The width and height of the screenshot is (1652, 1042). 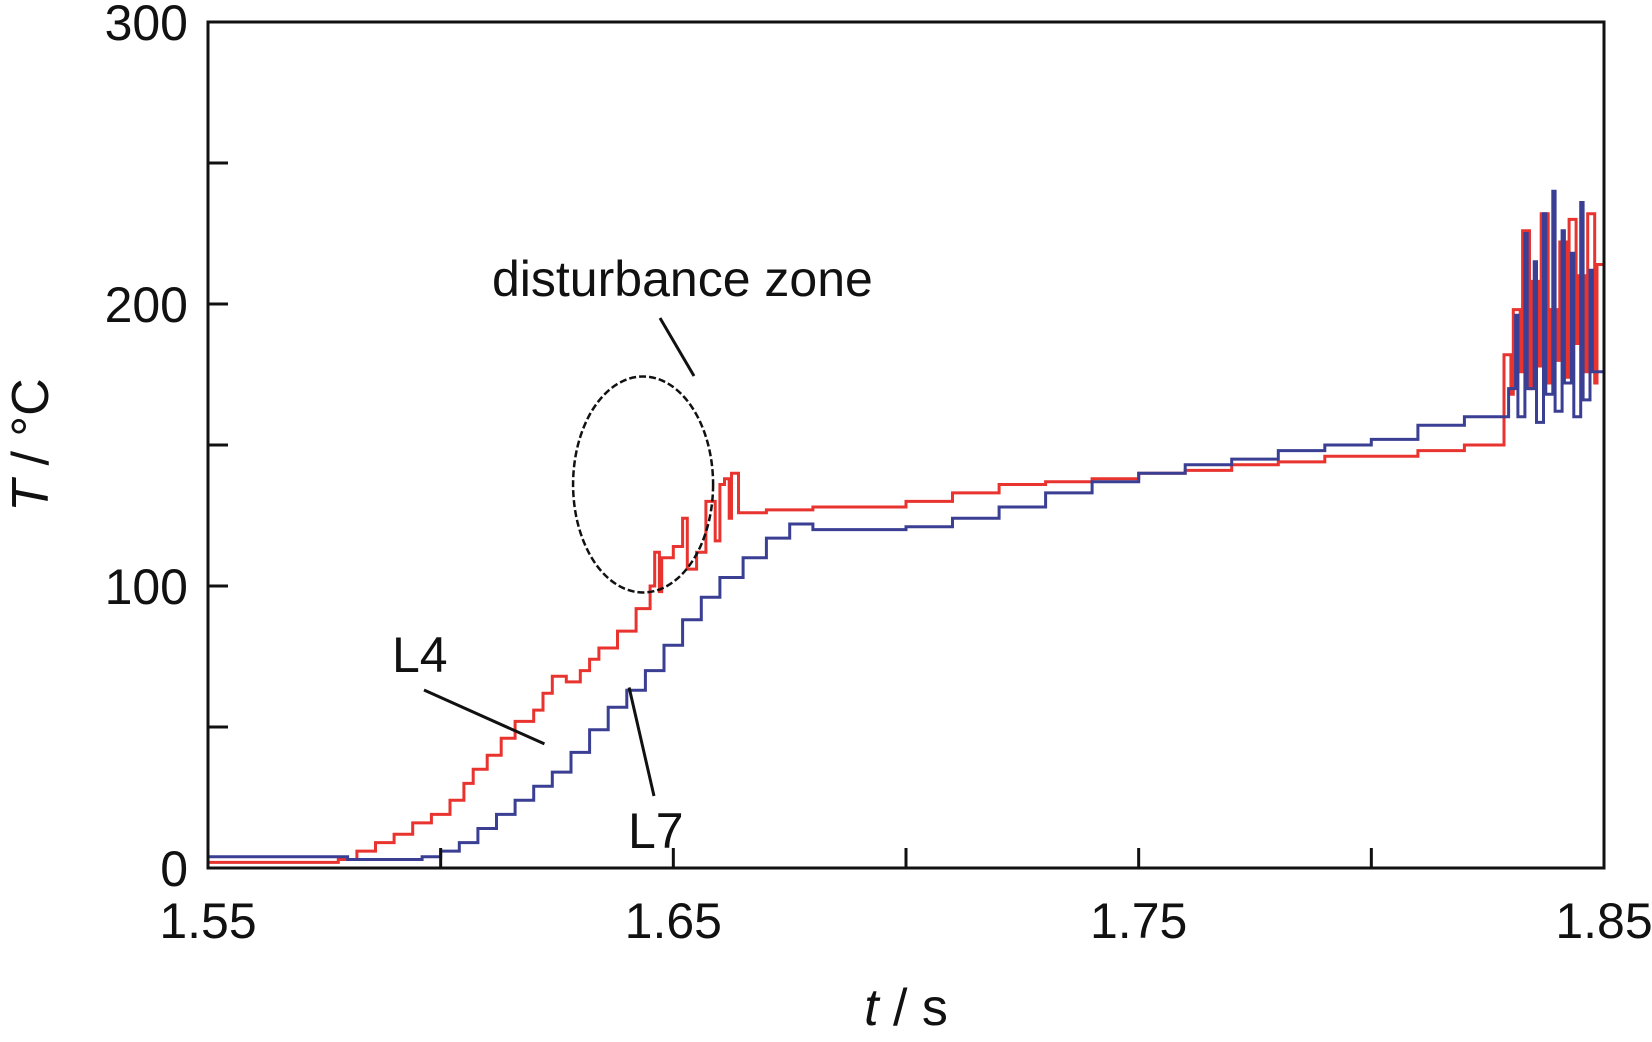 What do you see at coordinates (420, 655) in the screenshot?
I see `l4-series-label: L4` at bounding box center [420, 655].